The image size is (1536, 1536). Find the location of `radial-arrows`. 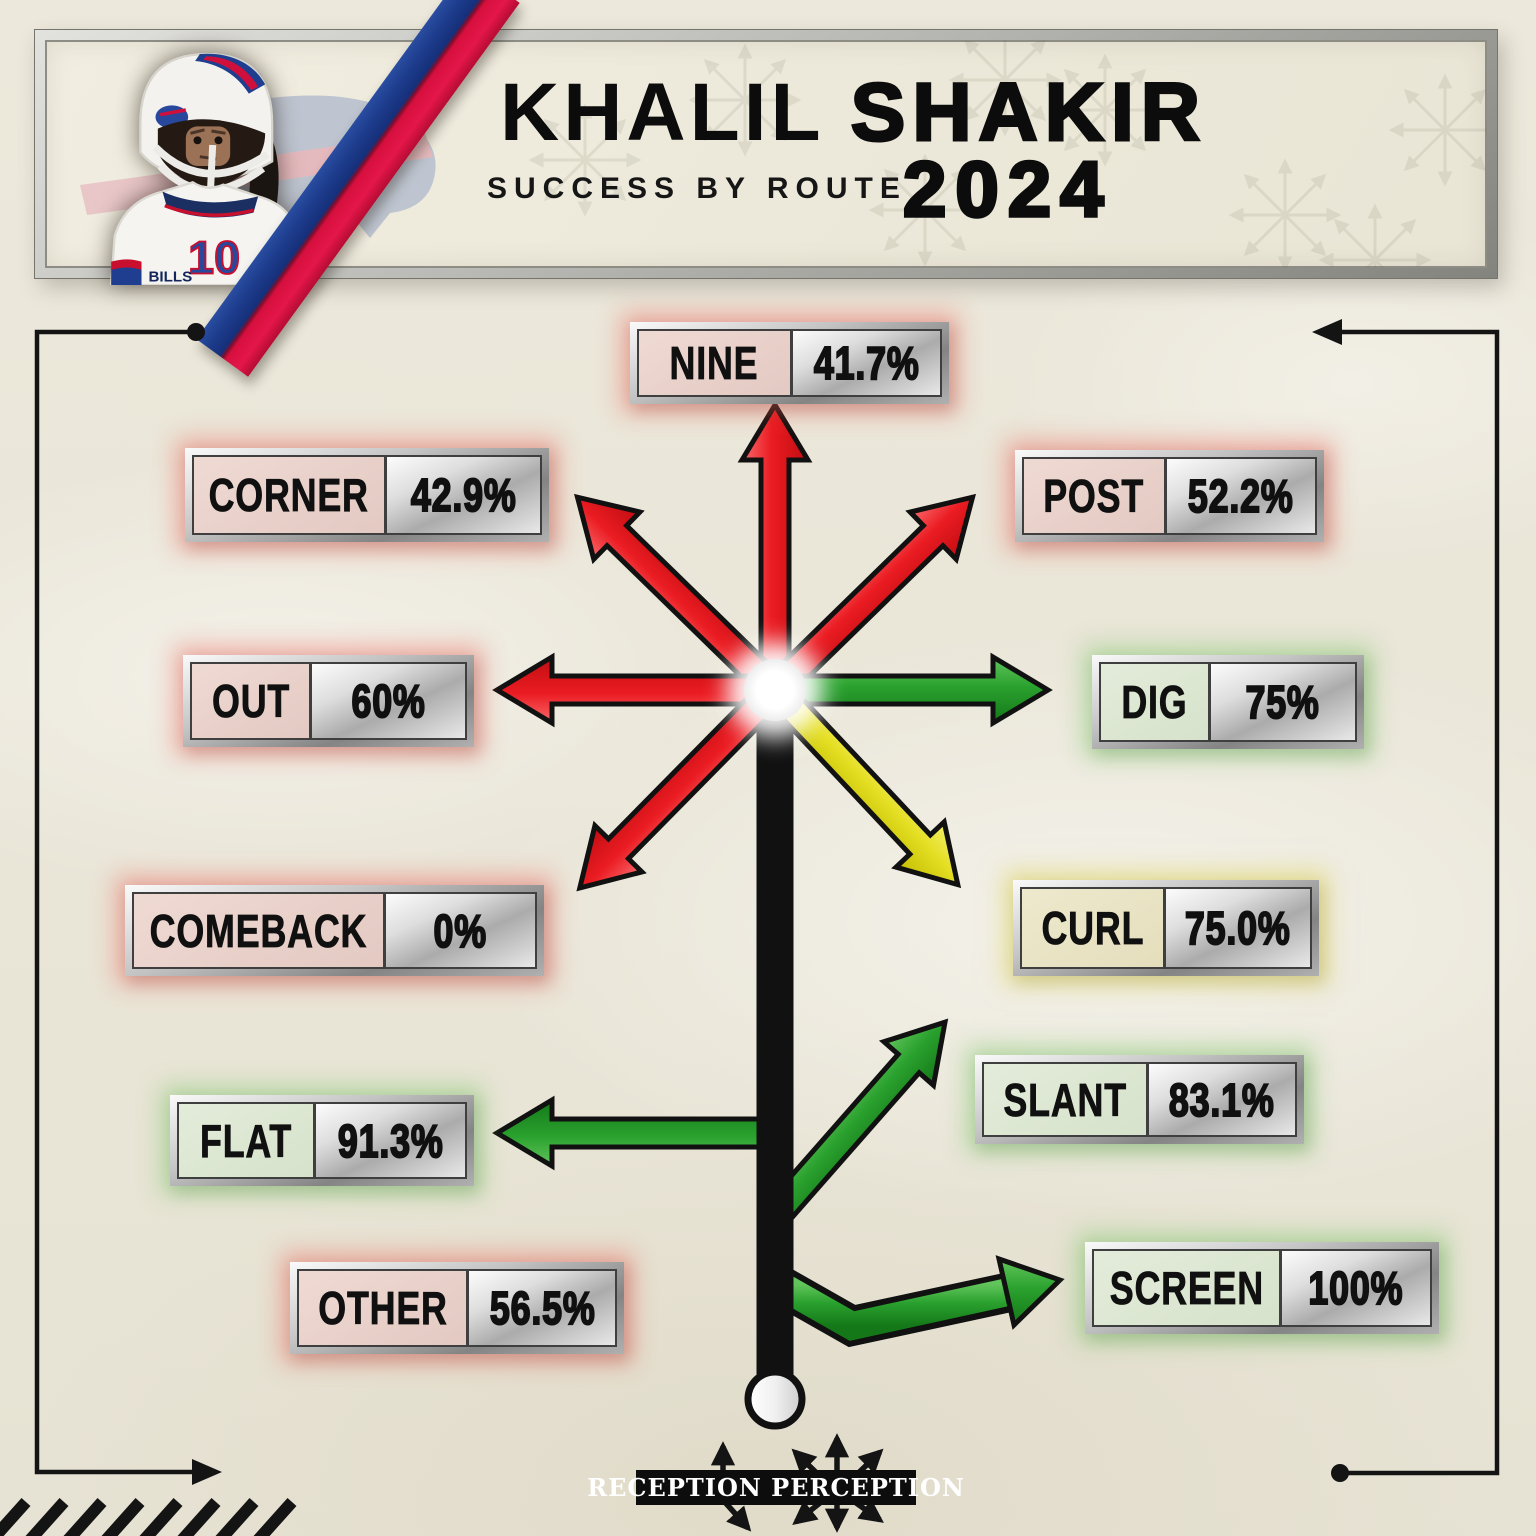

radial-arrows is located at coordinates (772, 646).